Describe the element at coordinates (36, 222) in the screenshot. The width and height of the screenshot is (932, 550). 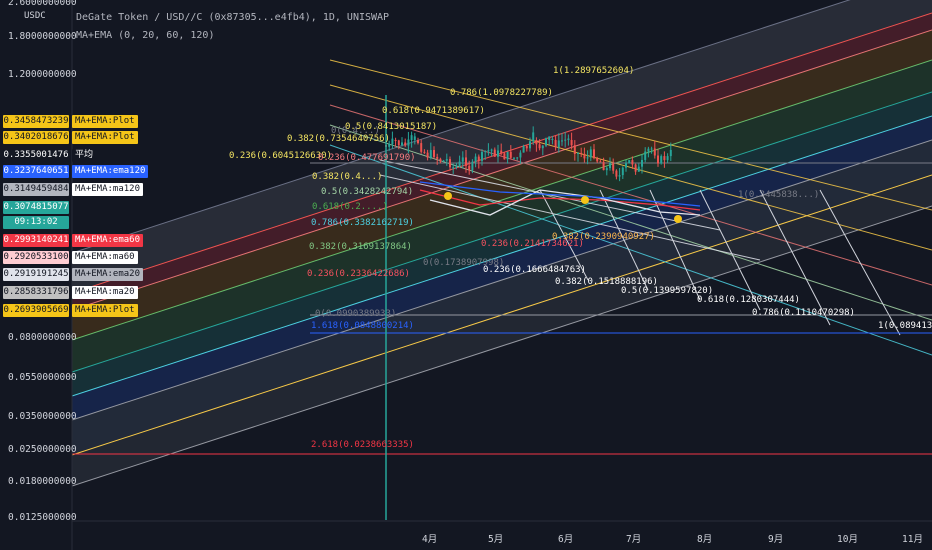
I see `price-badge: 09:13:02` at that location.